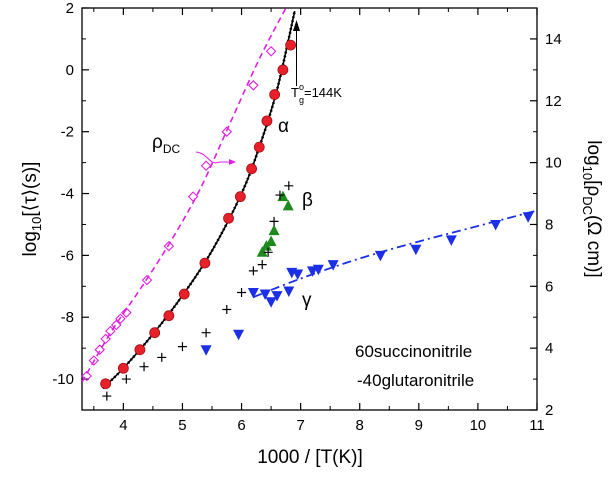 Image resolution: width=616 pixels, height=479 pixels. What do you see at coordinates (553, 163) in the screenshot?
I see `y-right-tick-label: 10` at bounding box center [553, 163].